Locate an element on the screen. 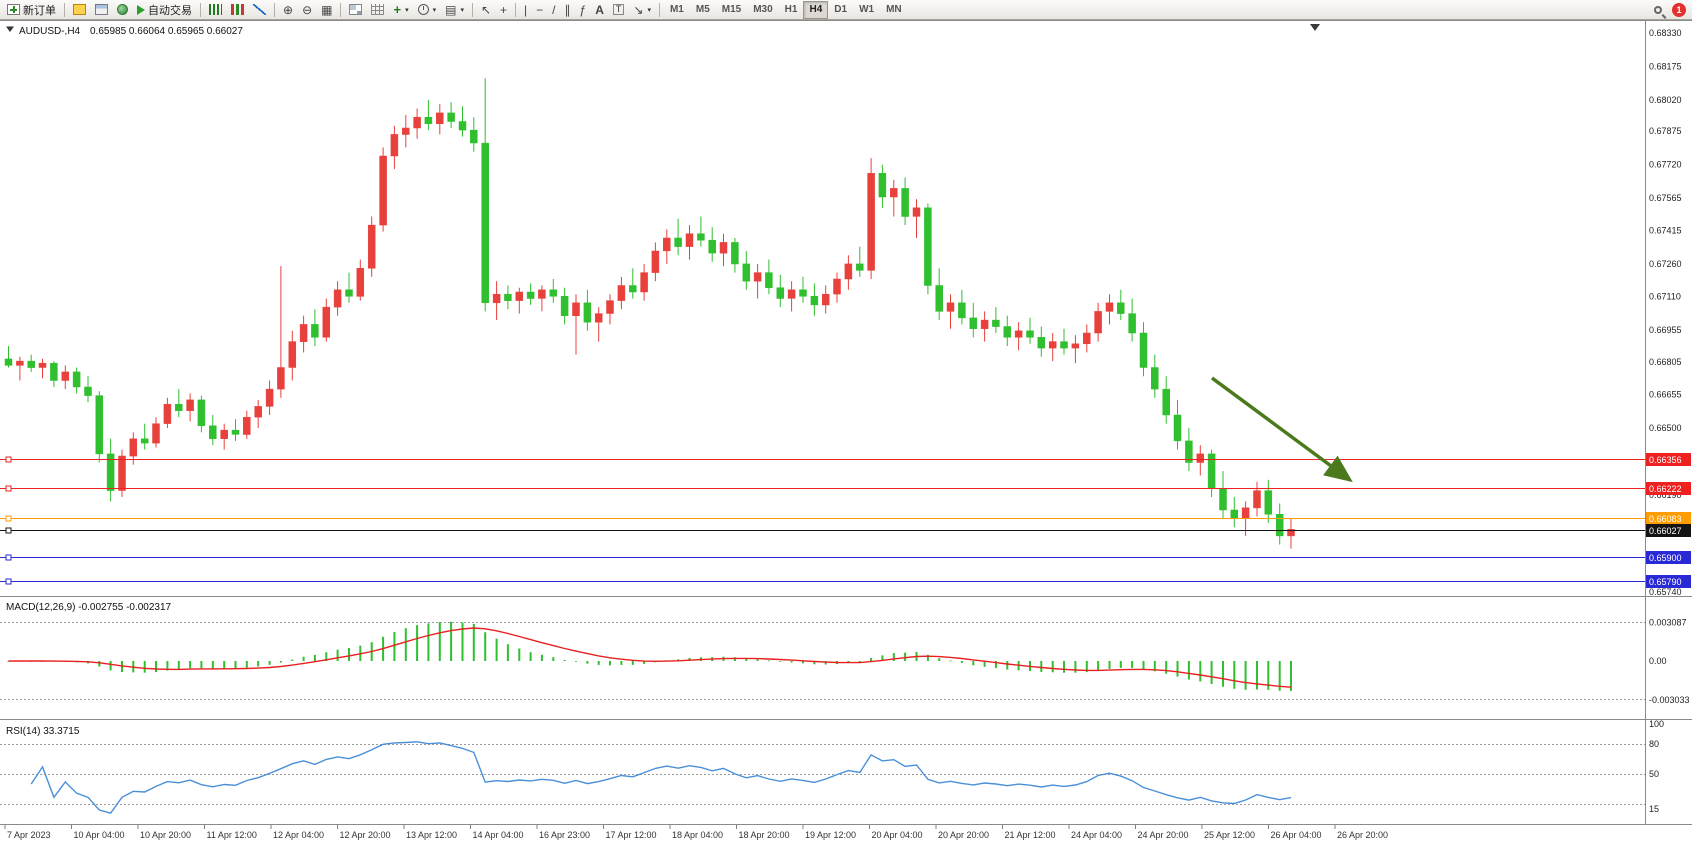  tf-button-mn: MN is located at coordinates (894, 10).